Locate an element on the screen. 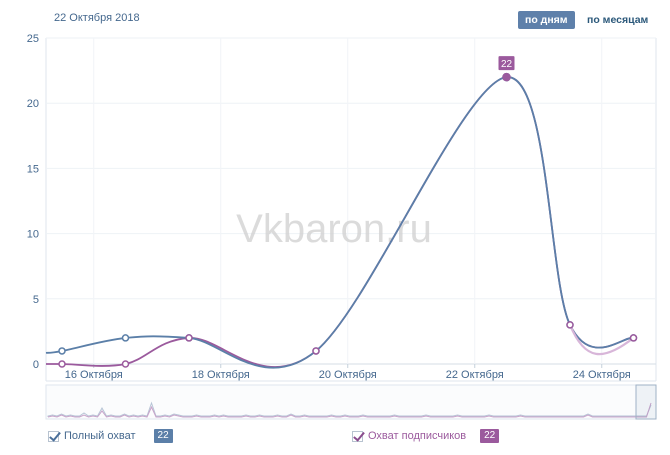 The width and height of the screenshot is (670, 455). x-tick-label: 24 Октября is located at coordinates (602, 375).